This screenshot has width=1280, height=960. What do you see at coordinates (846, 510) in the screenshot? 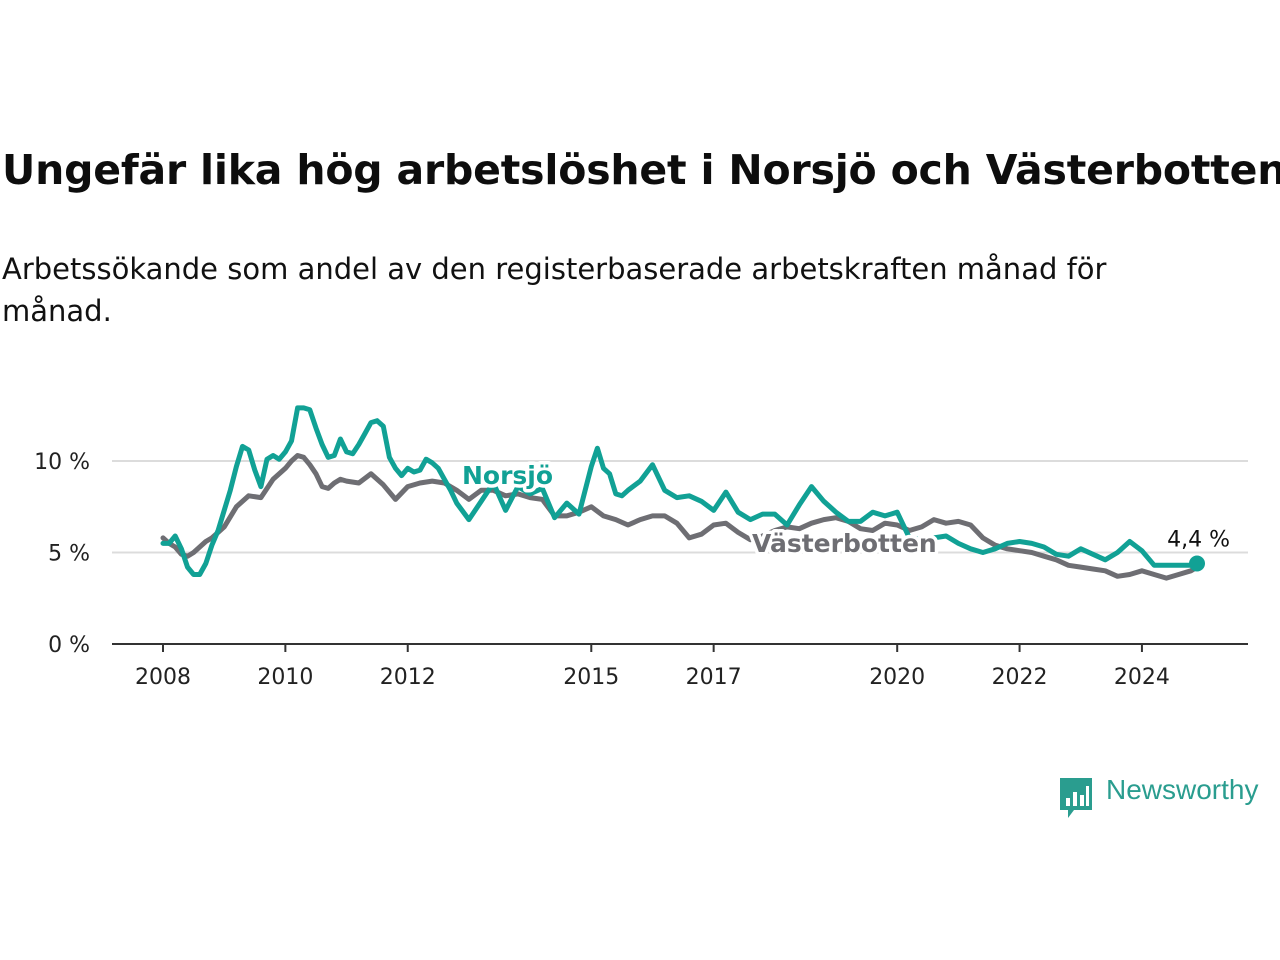
I see `series-labels: Norsjö Västerbotten 4,4 %` at bounding box center [846, 510].